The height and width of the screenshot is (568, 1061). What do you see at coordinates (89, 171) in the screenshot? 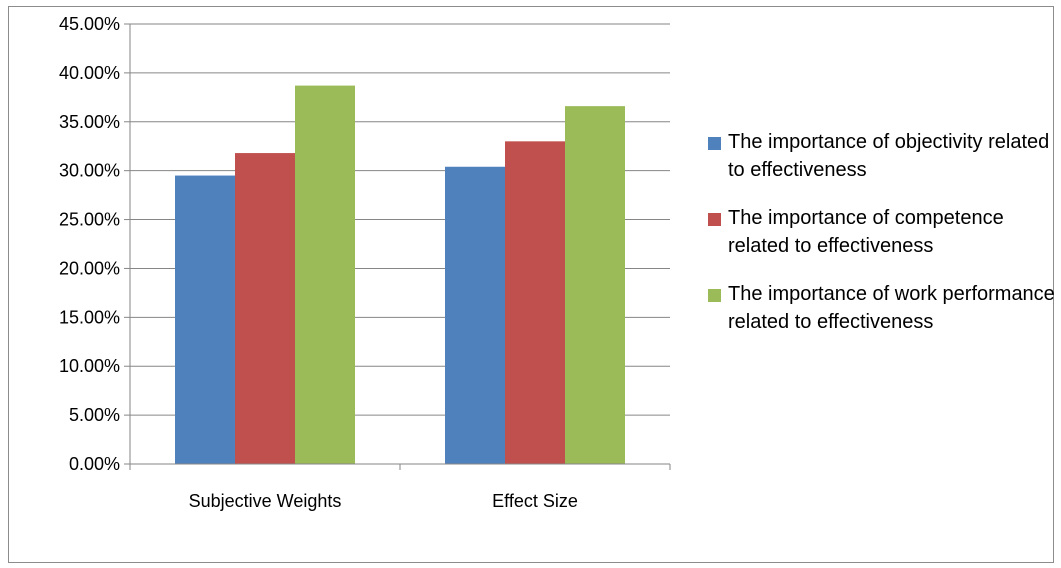
I see `y-tick-label: 30.00%` at bounding box center [89, 171].